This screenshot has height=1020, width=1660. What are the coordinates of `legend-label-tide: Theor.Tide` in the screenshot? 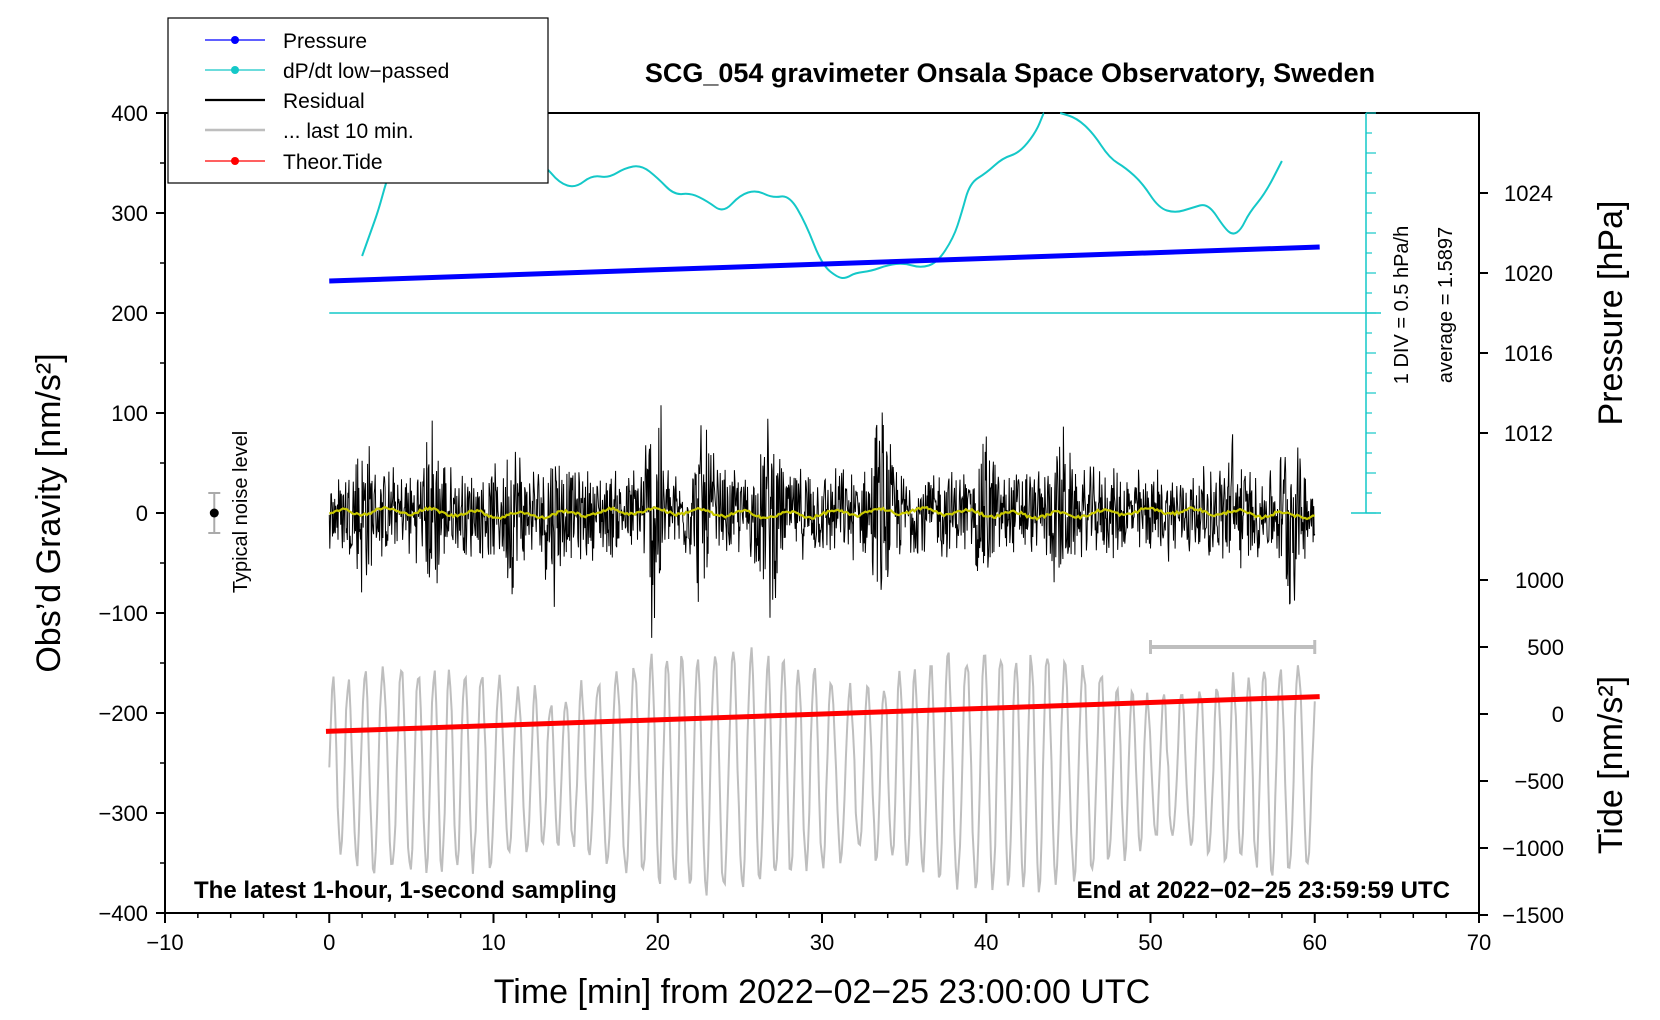 It's located at (333, 162).